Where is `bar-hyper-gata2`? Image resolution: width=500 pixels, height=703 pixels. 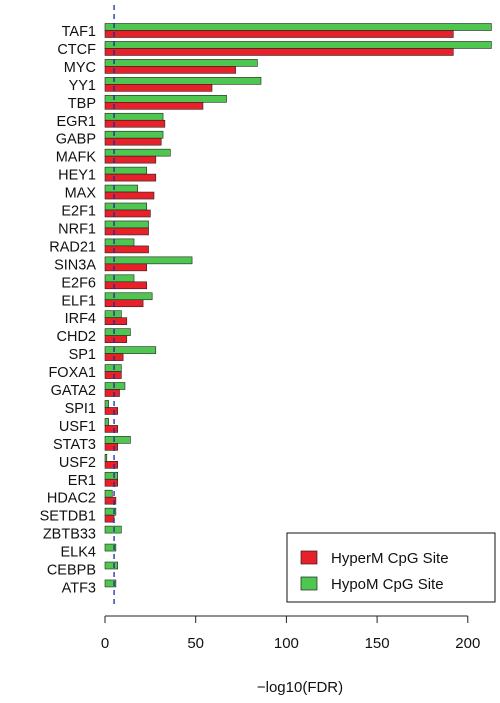
bar-hyper-gata2 is located at coordinates (112, 393).